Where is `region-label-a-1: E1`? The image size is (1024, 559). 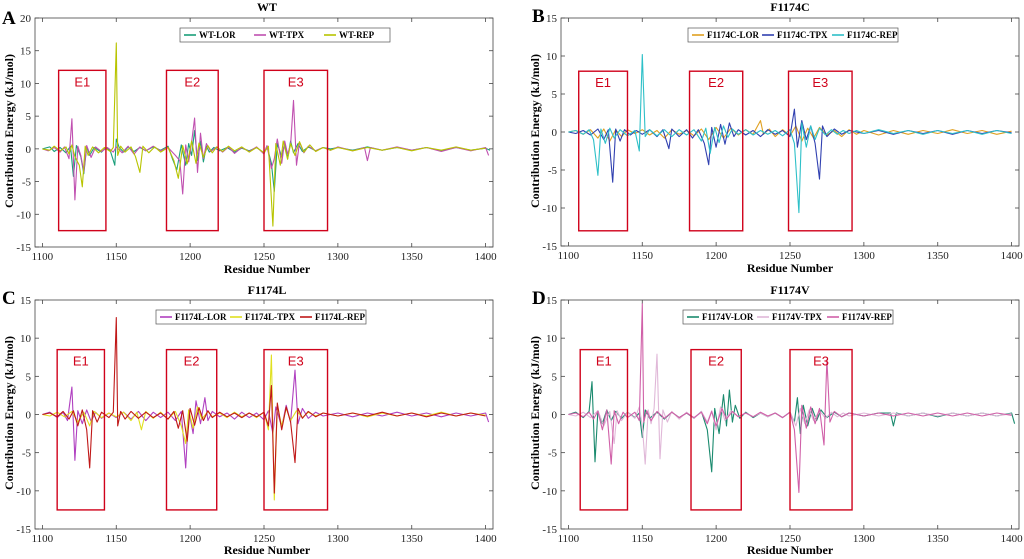
region-label-a-1: E1 is located at coordinates (82, 81).